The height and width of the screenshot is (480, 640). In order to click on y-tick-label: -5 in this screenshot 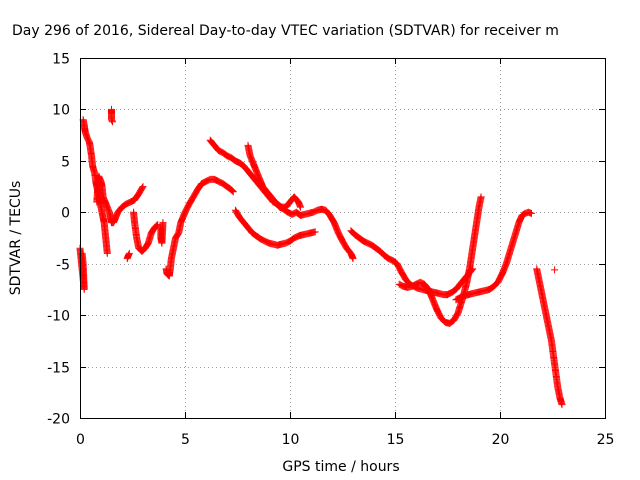, I will do `click(63, 266)`.